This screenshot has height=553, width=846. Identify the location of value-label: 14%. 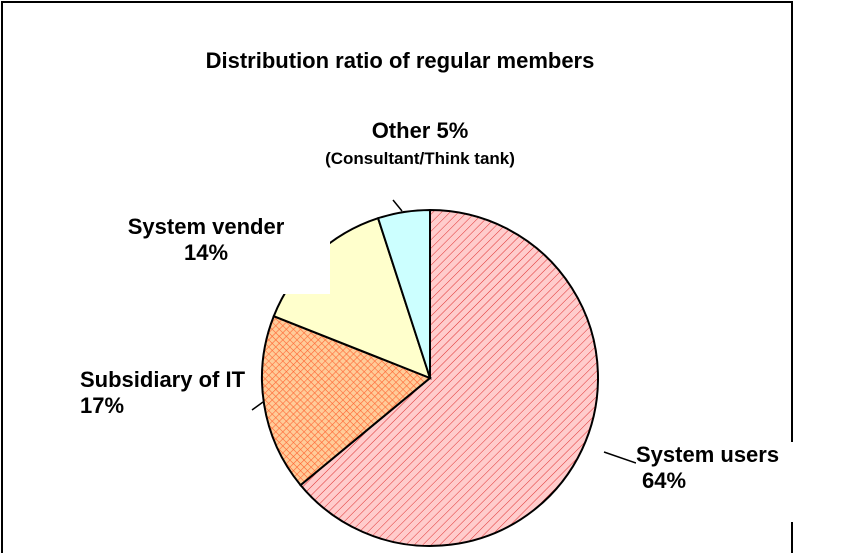
(206, 252).